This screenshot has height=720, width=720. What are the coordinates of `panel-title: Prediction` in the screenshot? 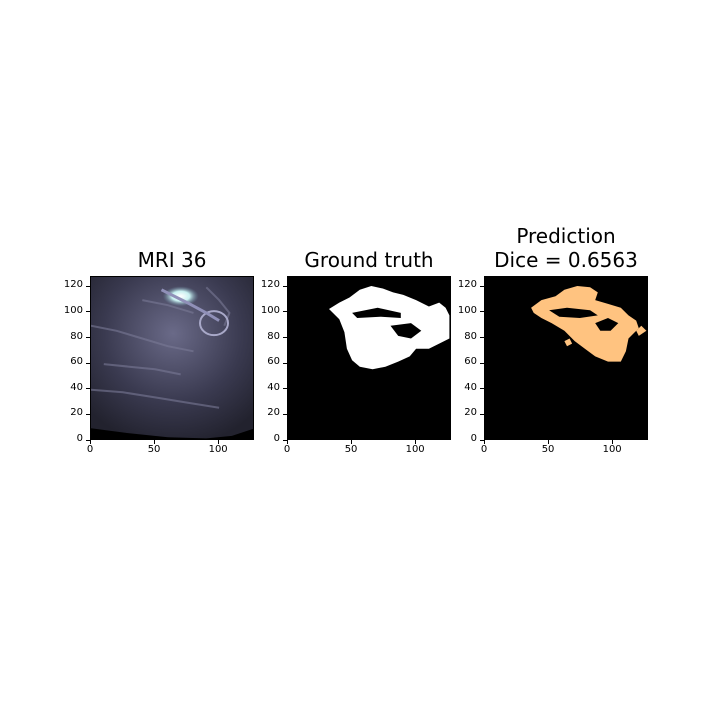 It's located at (566, 236).